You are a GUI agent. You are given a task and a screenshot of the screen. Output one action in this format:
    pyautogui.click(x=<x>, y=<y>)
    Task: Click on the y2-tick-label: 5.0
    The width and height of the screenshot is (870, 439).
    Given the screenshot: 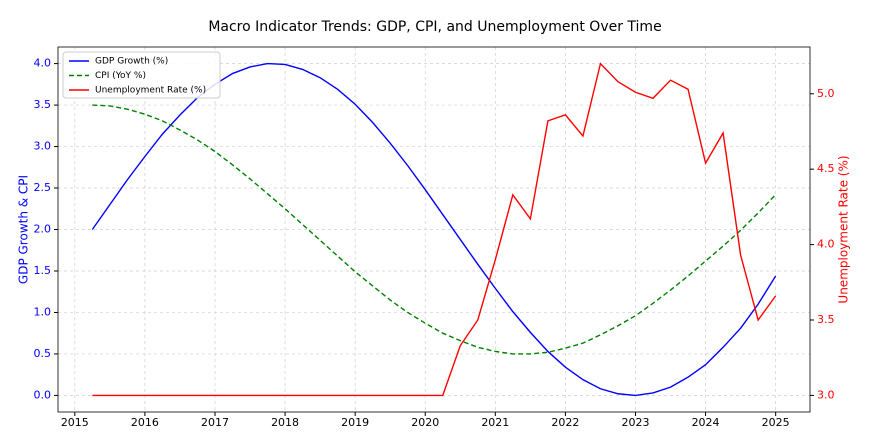 What is the action you would take?
    pyautogui.click(x=826, y=93)
    